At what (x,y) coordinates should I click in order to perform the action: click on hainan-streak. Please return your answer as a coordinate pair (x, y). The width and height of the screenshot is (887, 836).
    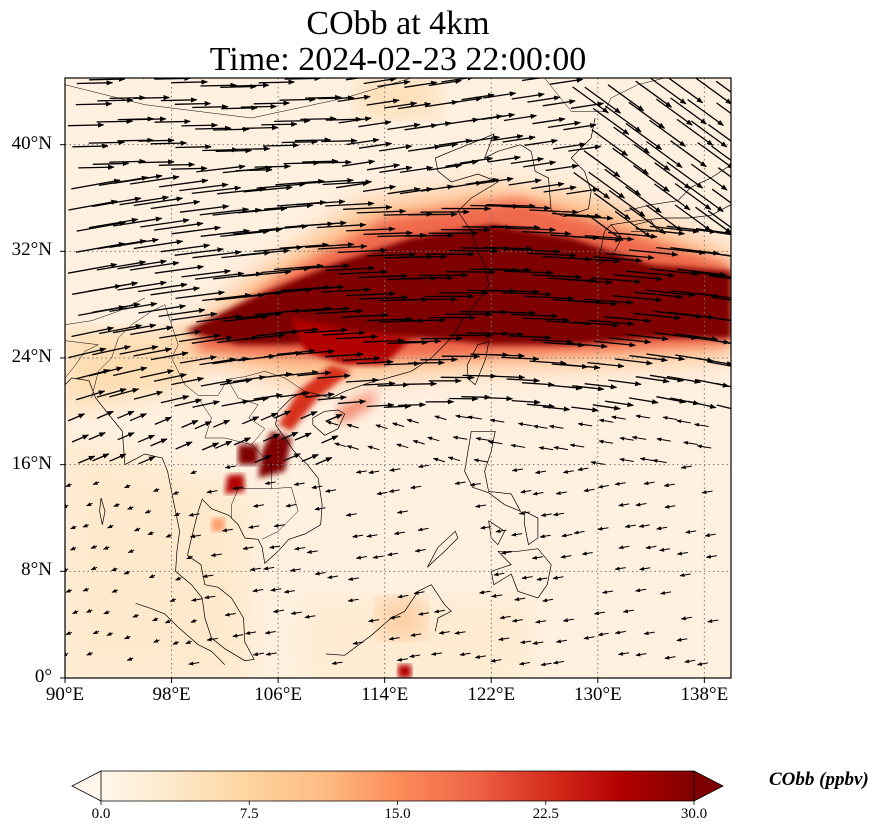
    Looking at the image, I should click on (358, 408).